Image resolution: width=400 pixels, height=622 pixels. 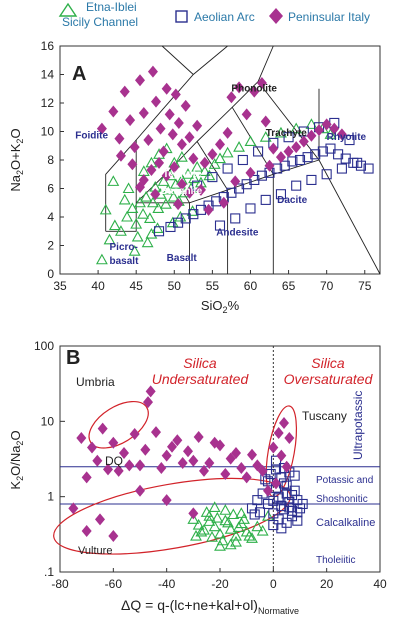 I want to click on x-tick-label: 20, so click(x=327, y=584).